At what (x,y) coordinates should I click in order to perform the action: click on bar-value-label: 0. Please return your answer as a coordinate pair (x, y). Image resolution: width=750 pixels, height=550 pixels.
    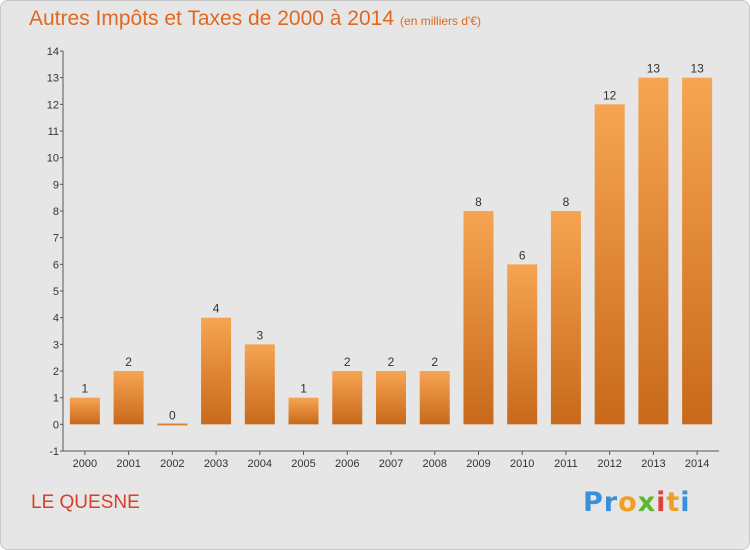
    Looking at the image, I should click on (172, 415).